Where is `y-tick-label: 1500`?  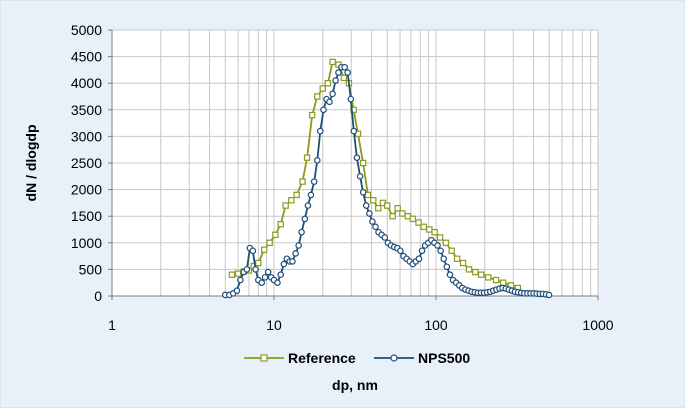 y-tick-label: 1500 is located at coordinates (86, 216).